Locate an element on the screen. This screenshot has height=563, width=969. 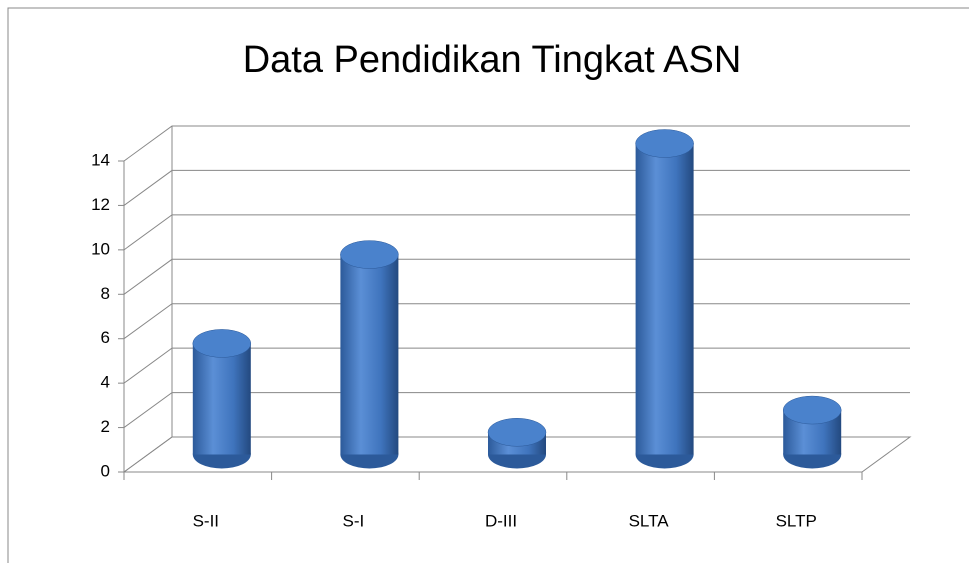
x-tick-label: D-III is located at coordinates (501, 520).